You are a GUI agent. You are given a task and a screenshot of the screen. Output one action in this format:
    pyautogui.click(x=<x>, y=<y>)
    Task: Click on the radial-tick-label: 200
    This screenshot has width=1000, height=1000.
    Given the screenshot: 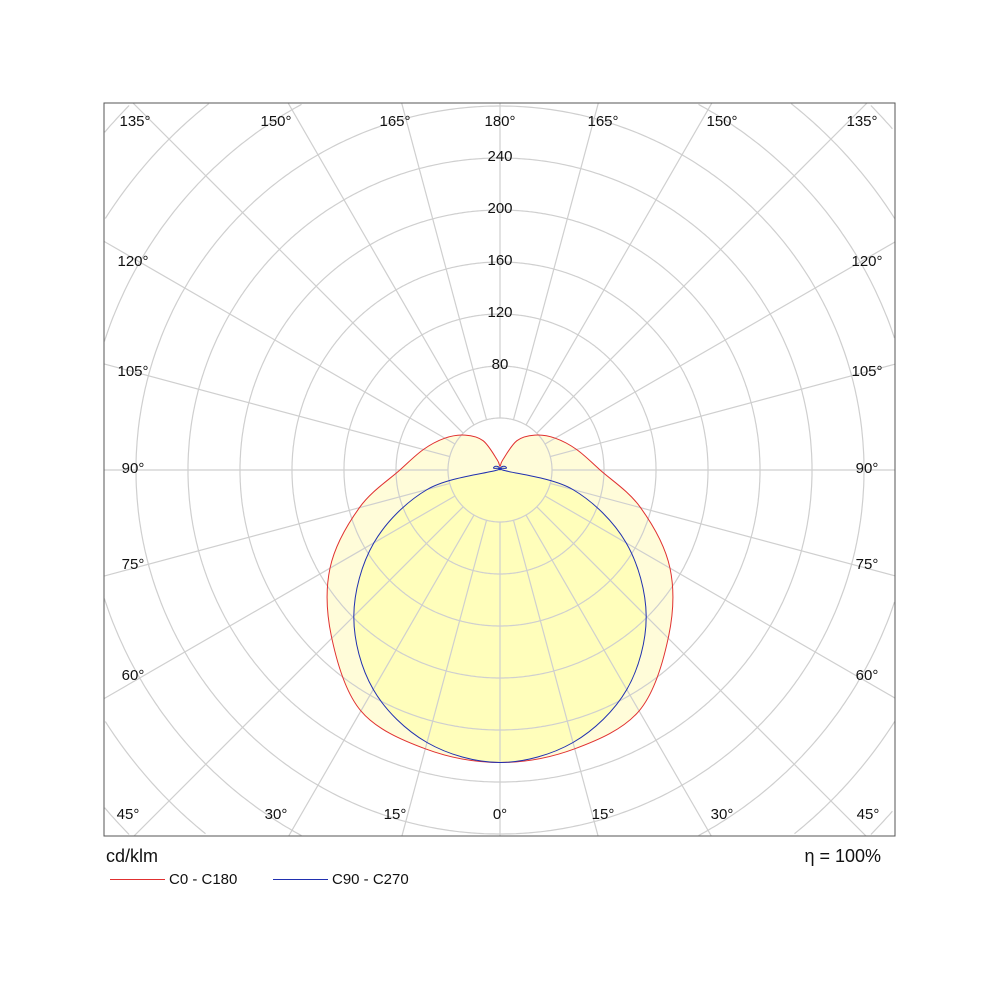 What is the action you would take?
    pyautogui.click(x=499, y=208)
    